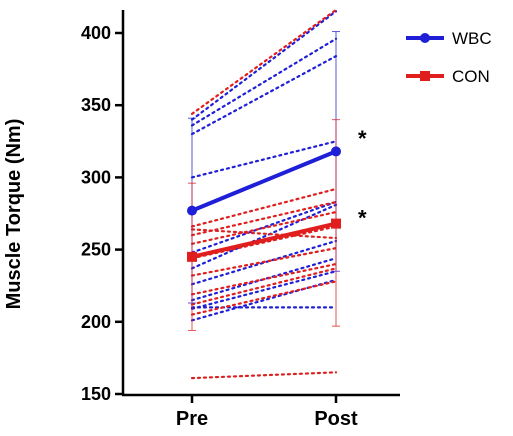 The height and width of the screenshot is (436, 513). I want to click on marker-wbc-pre, so click(192, 210).